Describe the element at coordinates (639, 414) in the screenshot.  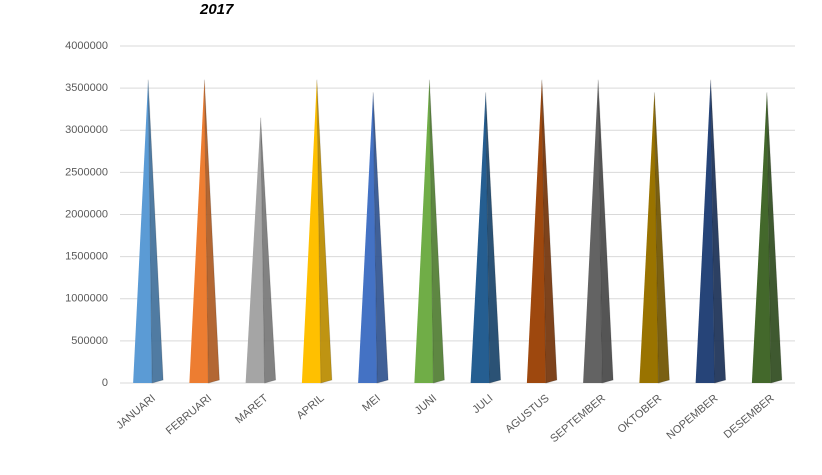
I see `x-tick-label: OKTOBER` at that location.